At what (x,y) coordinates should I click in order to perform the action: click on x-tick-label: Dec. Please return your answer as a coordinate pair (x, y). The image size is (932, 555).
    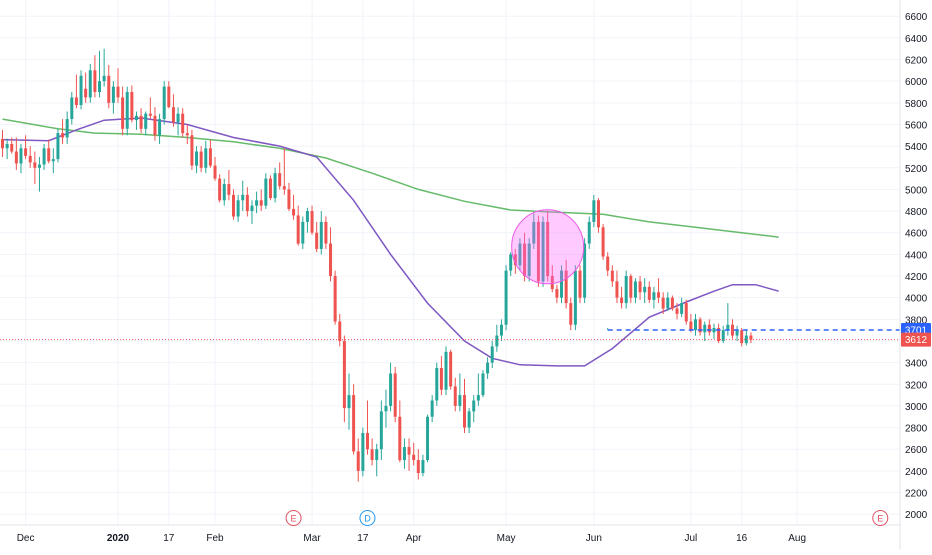
    Looking at the image, I should click on (26, 538).